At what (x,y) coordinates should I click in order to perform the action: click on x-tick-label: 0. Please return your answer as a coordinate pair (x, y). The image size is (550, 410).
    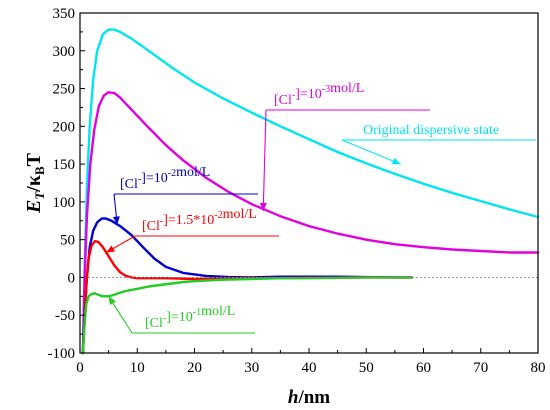
    Looking at the image, I should click on (80, 368).